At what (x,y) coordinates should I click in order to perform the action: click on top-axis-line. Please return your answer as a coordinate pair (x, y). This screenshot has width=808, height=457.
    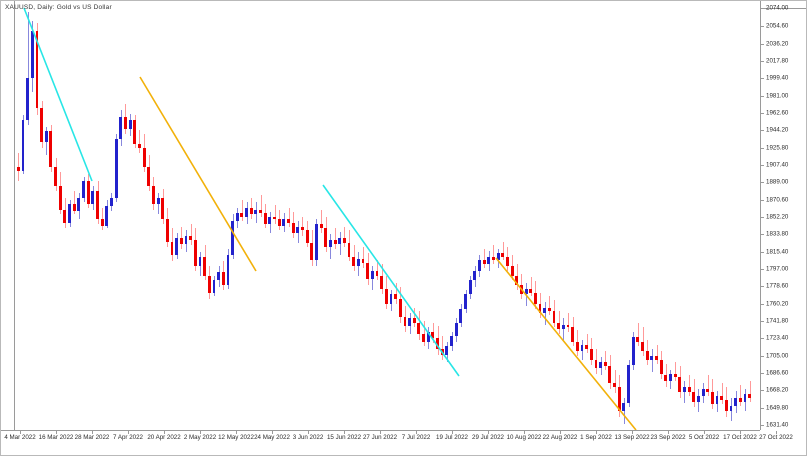
    Looking at the image, I should click on (783, 8).